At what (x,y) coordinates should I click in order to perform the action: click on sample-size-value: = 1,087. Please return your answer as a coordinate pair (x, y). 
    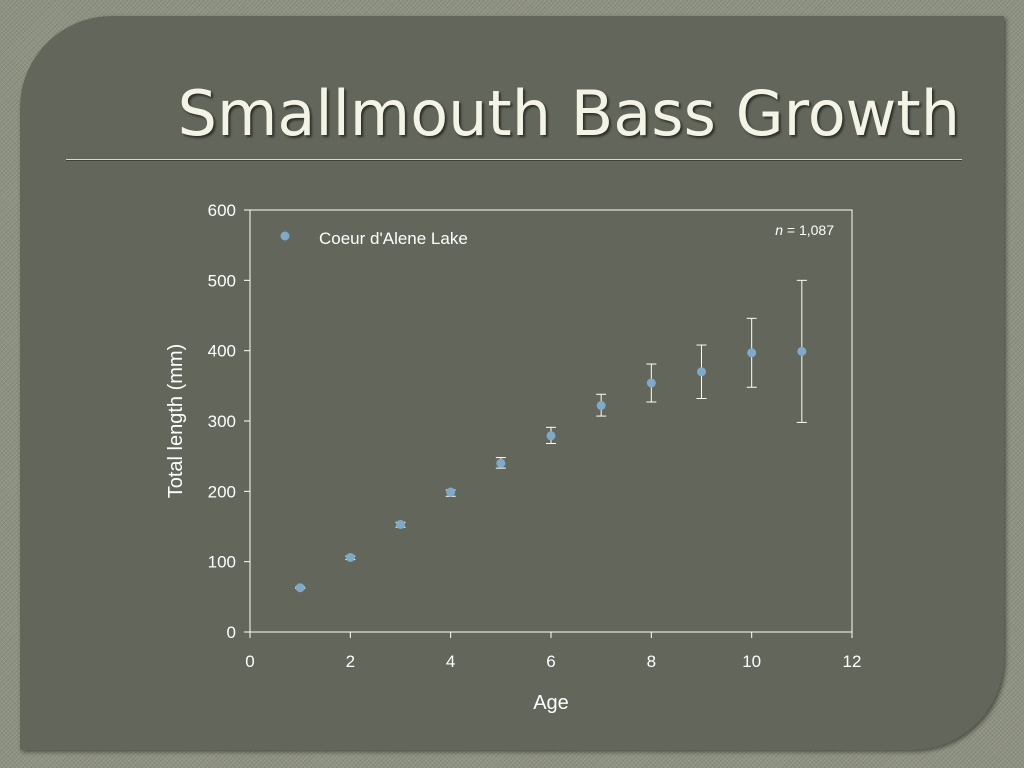
    Looking at the image, I should click on (808, 230).